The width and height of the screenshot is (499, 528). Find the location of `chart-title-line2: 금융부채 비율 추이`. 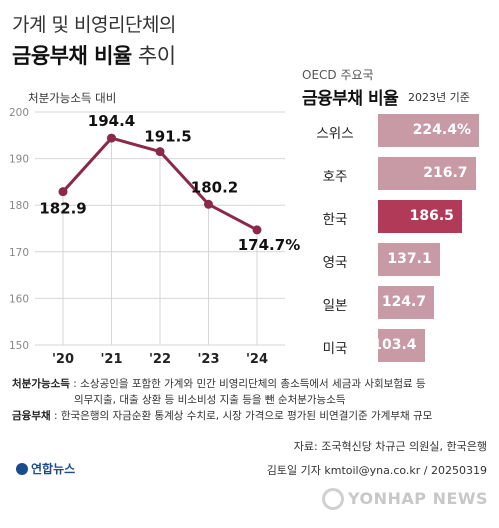

chart-title-line2: 금융부채 비율 추이 is located at coordinates (94, 55).